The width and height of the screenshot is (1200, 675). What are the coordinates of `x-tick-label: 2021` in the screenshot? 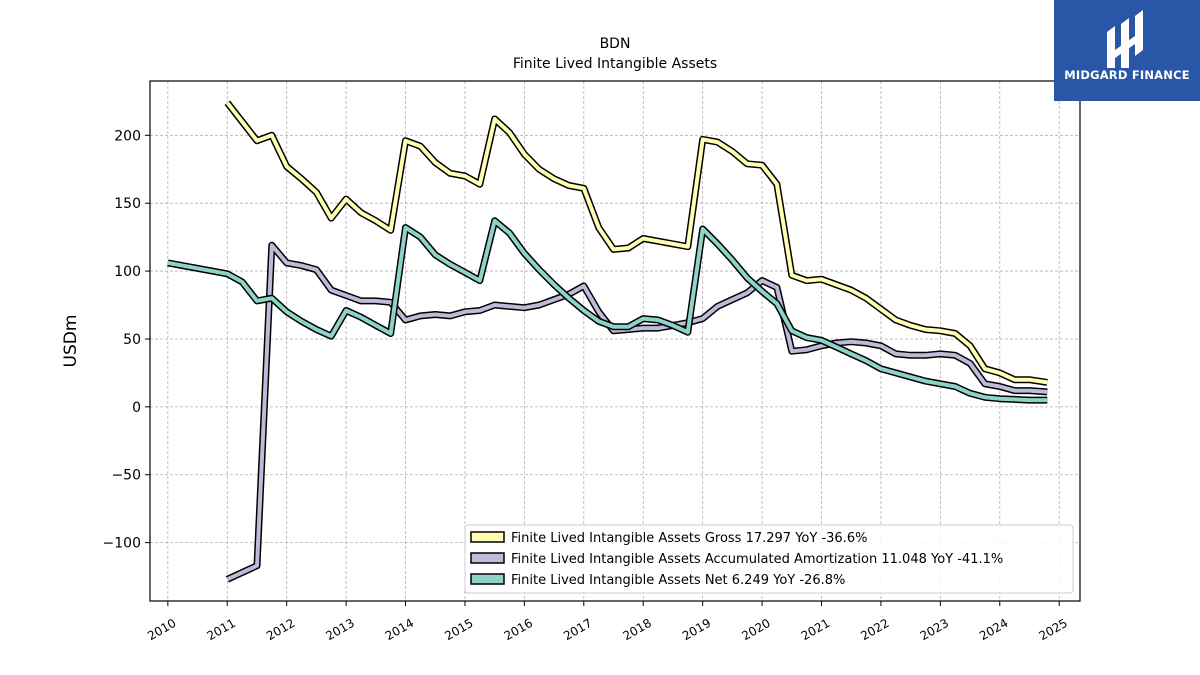 It's located at (815, 629).